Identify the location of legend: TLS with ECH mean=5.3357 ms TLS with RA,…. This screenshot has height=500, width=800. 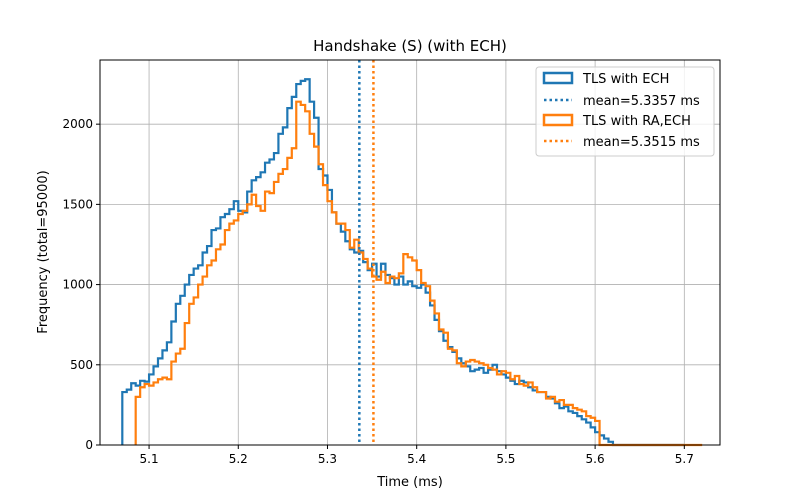
(625, 111).